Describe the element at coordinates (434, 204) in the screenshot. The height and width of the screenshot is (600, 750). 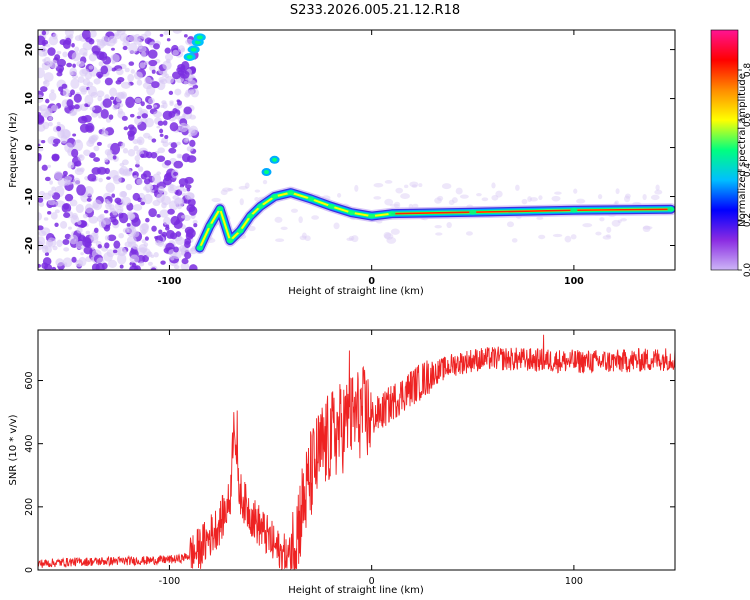
I see `frequency-ridge` at that location.